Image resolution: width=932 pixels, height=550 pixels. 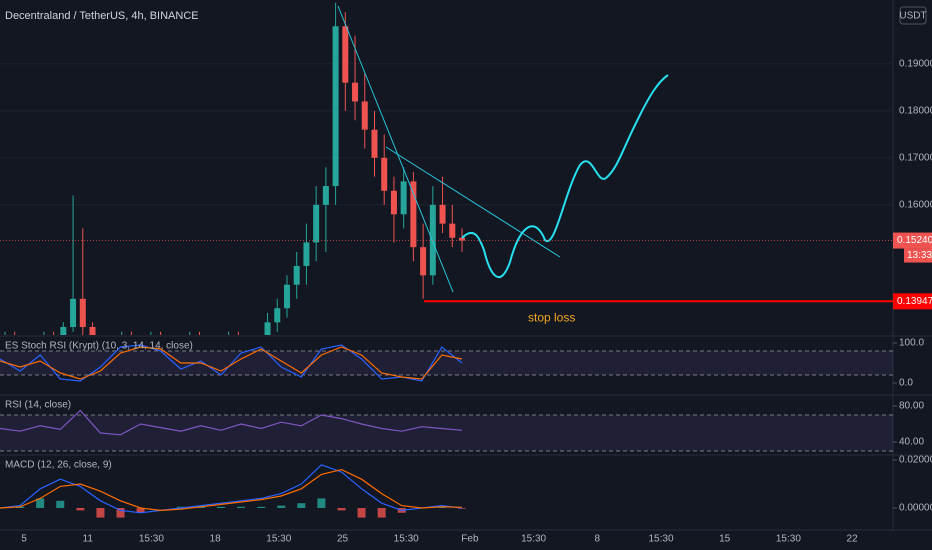 What do you see at coordinates (911, 343) in the screenshot?
I see `y-tick-label: 100.0` at bounding box center [911, 343].